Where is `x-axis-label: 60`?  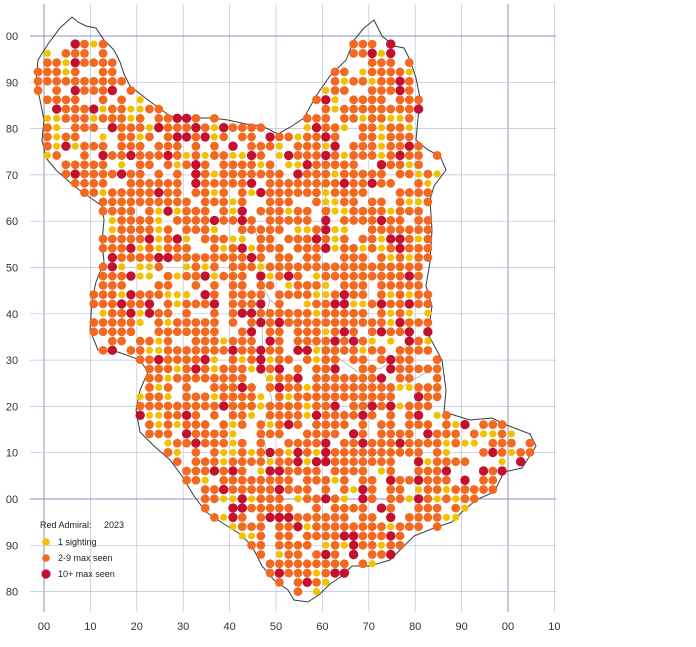
x-axis-label: 60 is located at coordinates (322, 627).